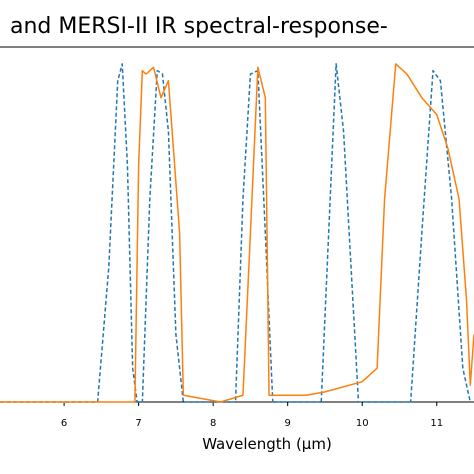 The width and height of the screenshot is (474, 474). I want to click on x-tick-label: 6, so click(64, 423).